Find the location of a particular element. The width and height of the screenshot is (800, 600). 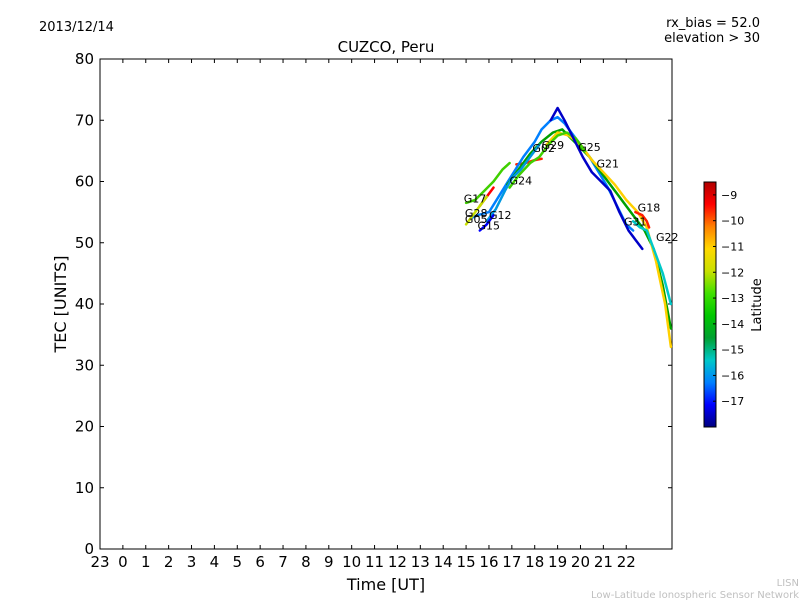

x-tick-label: 13 is located at coordinates (420, 562).